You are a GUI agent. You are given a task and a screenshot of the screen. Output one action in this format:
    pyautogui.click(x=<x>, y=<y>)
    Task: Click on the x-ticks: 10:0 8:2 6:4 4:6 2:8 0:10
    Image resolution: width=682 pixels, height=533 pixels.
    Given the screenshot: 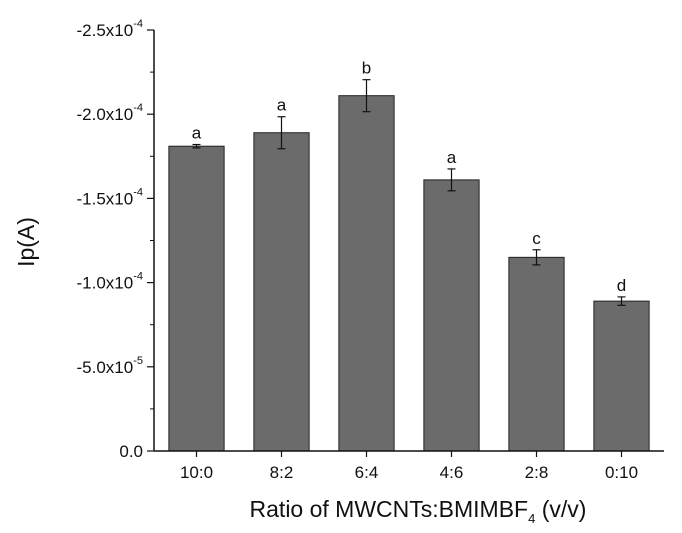 What is the action you would take?
    pyautogui.click(x=409, y=466)
    